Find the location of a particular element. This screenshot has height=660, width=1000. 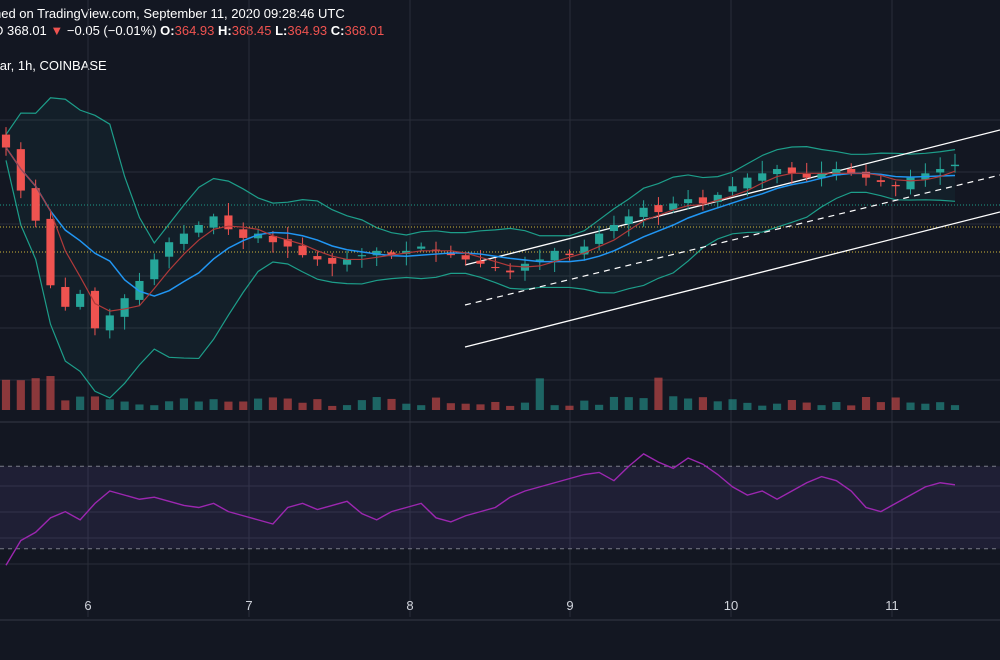

channel-lower is located at coordinates (732, 279).